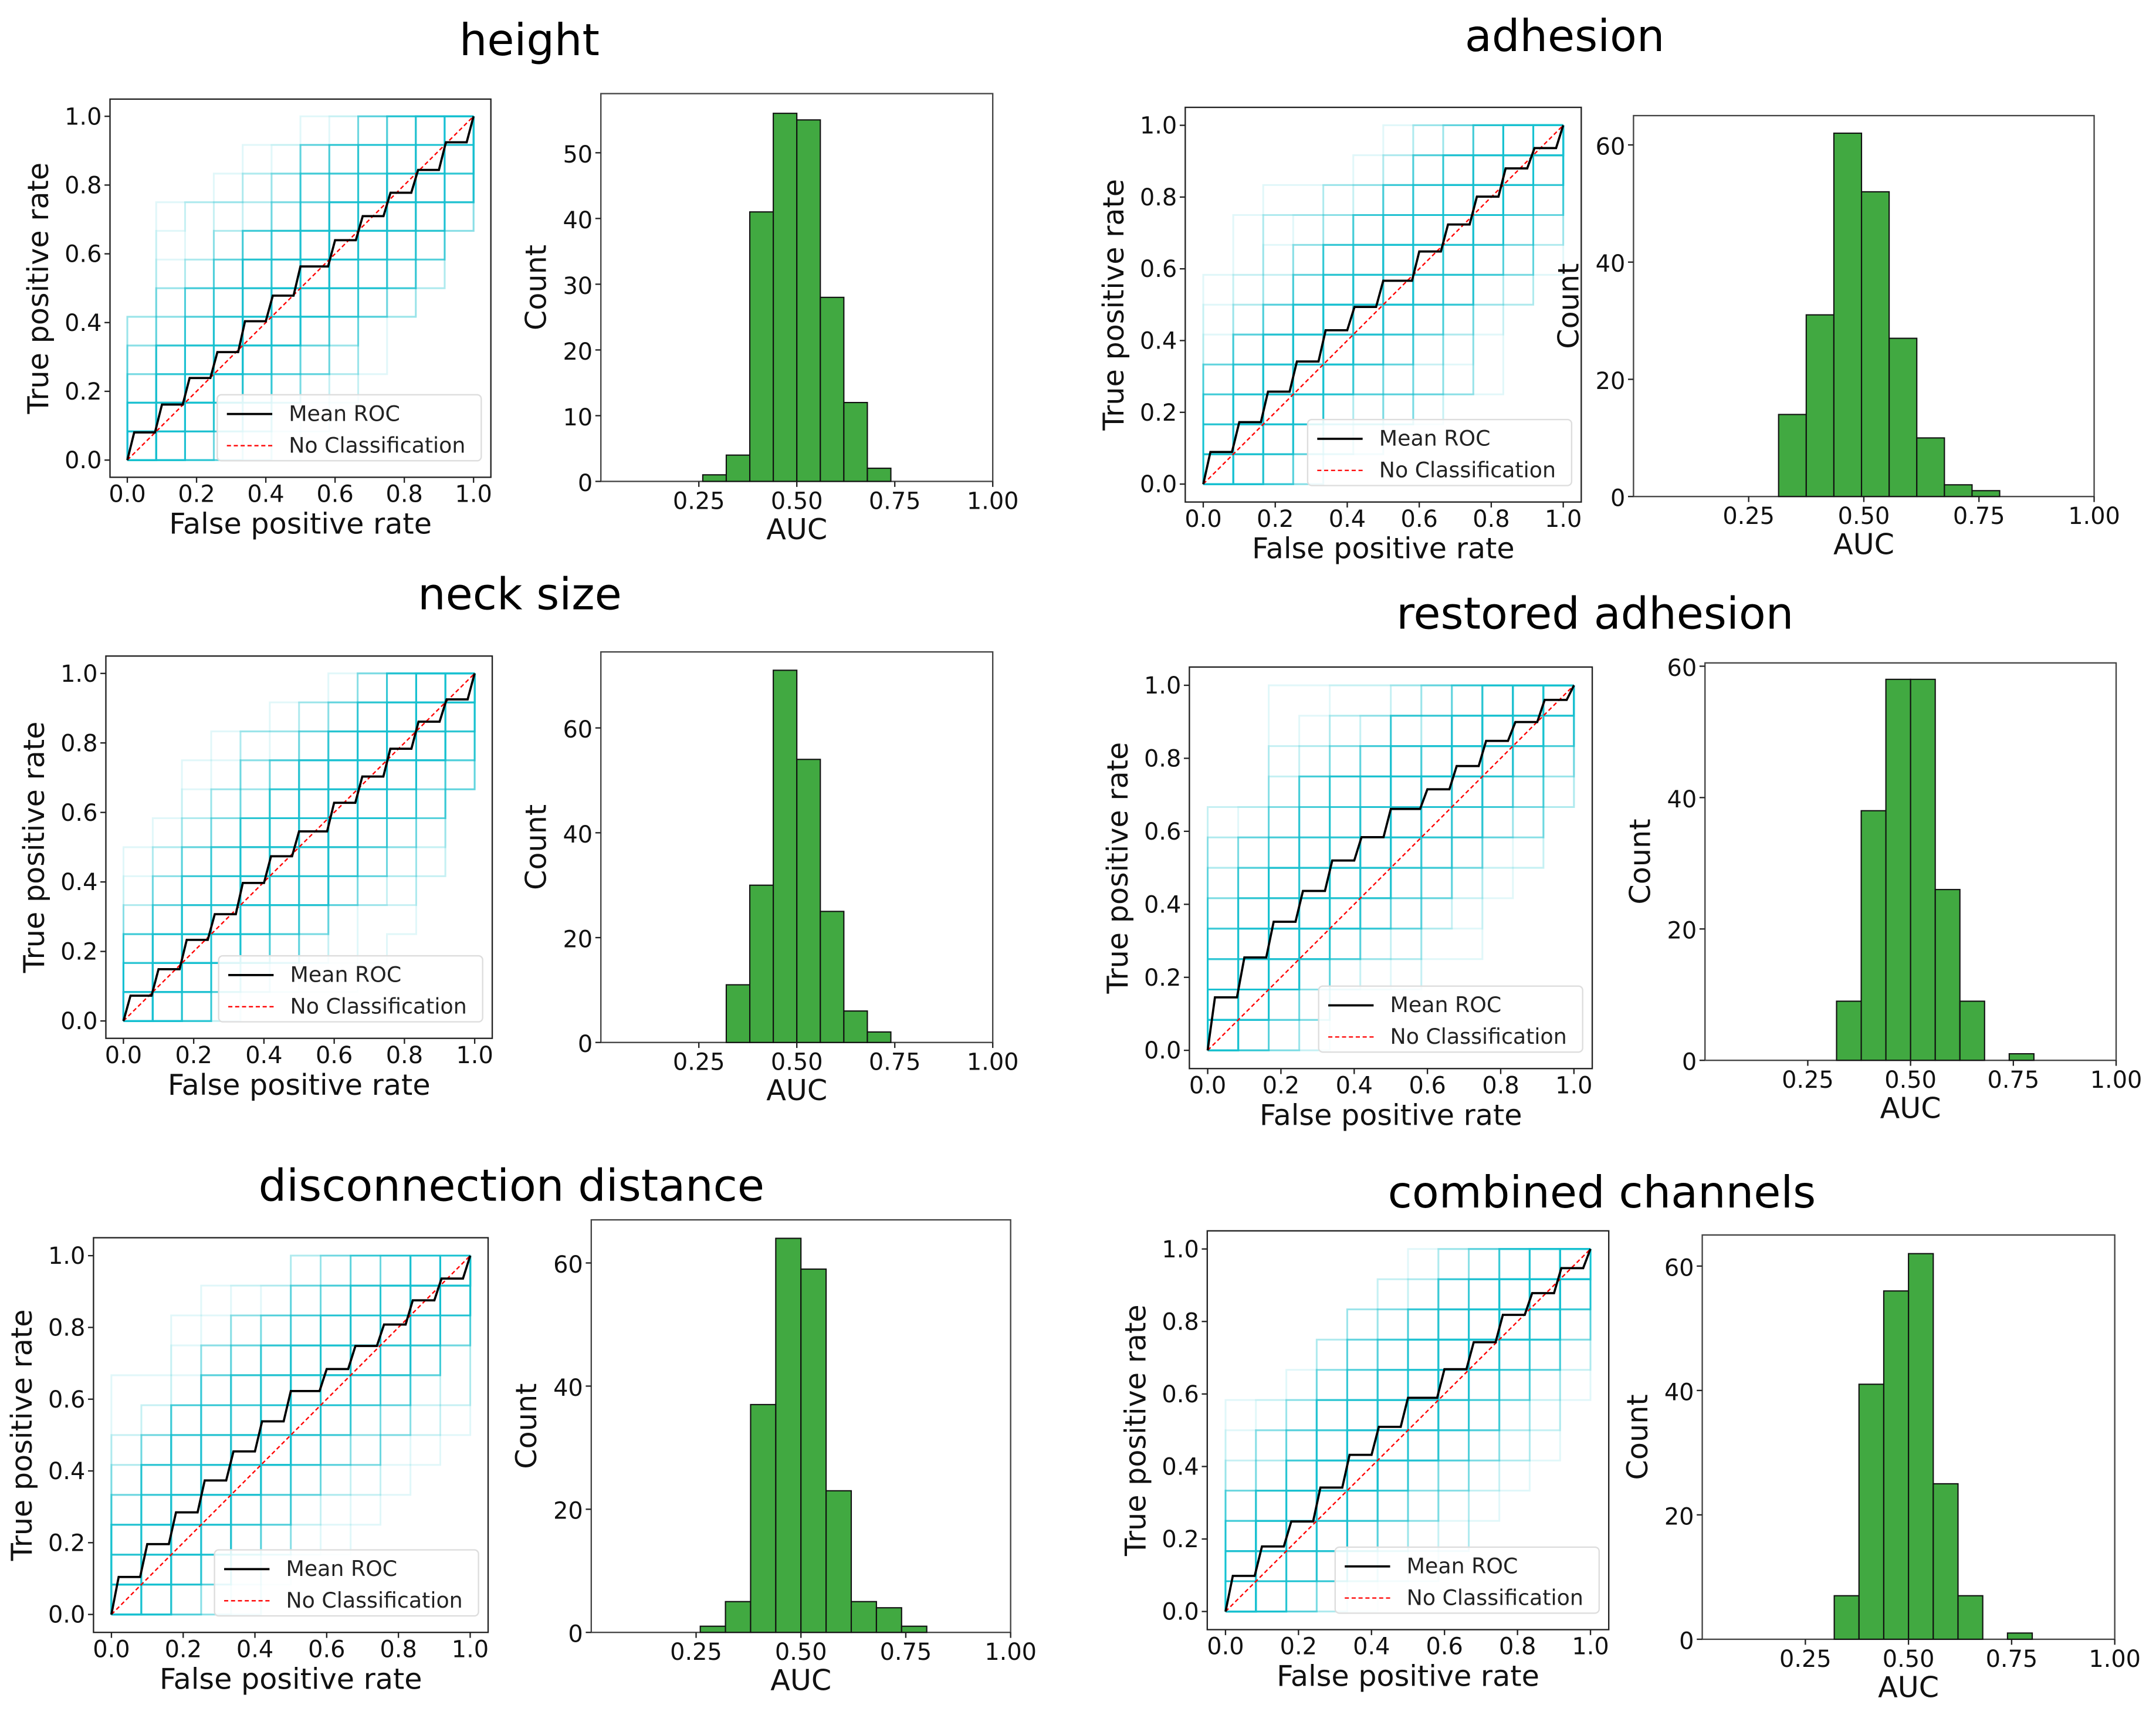 The height and width of the screenshot is (1715, 2156). What do you see at coordinates (1682, 932) in the screenshot?
I see `y-tick-label: 20` at bounding box center [1682, 932].